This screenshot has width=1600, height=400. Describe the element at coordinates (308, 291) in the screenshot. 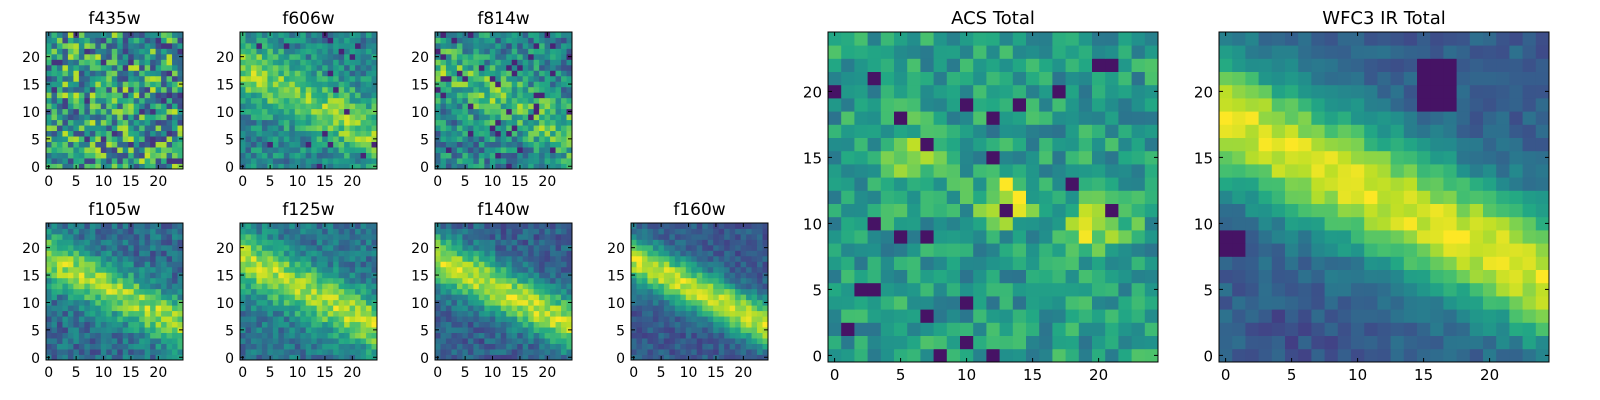

I see `axes-frame` at that location.